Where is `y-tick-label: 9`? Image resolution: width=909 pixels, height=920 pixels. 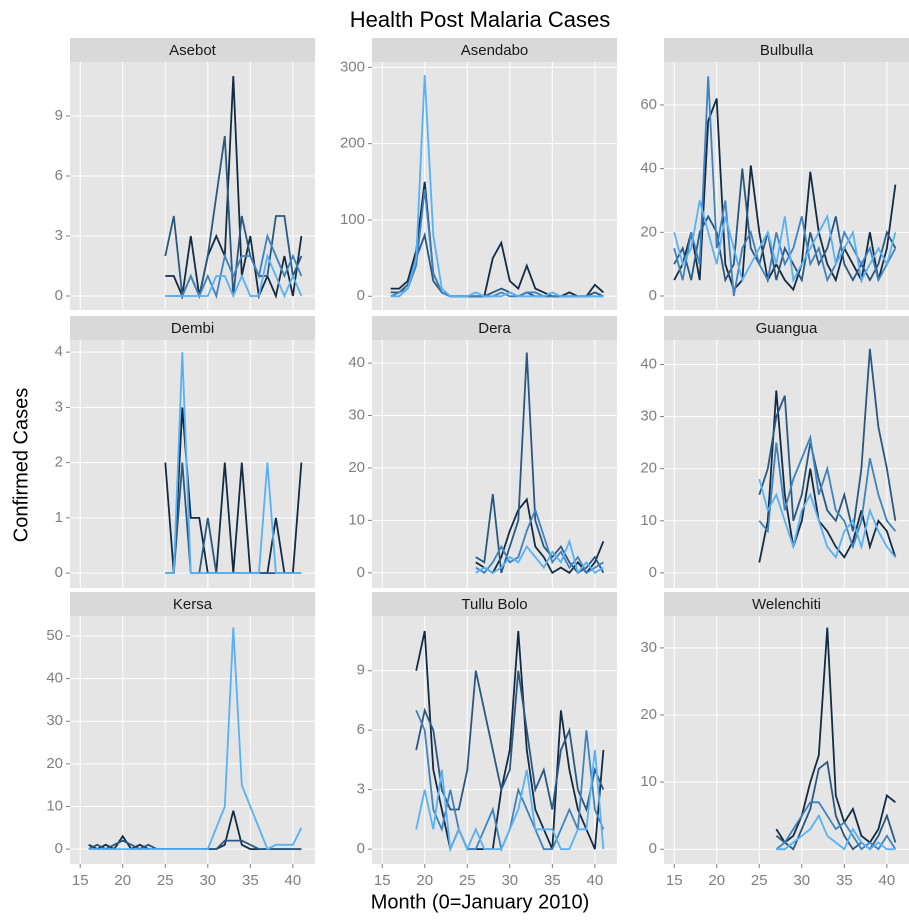
y-tick-label: 9 is located at coordinates (59, 115).